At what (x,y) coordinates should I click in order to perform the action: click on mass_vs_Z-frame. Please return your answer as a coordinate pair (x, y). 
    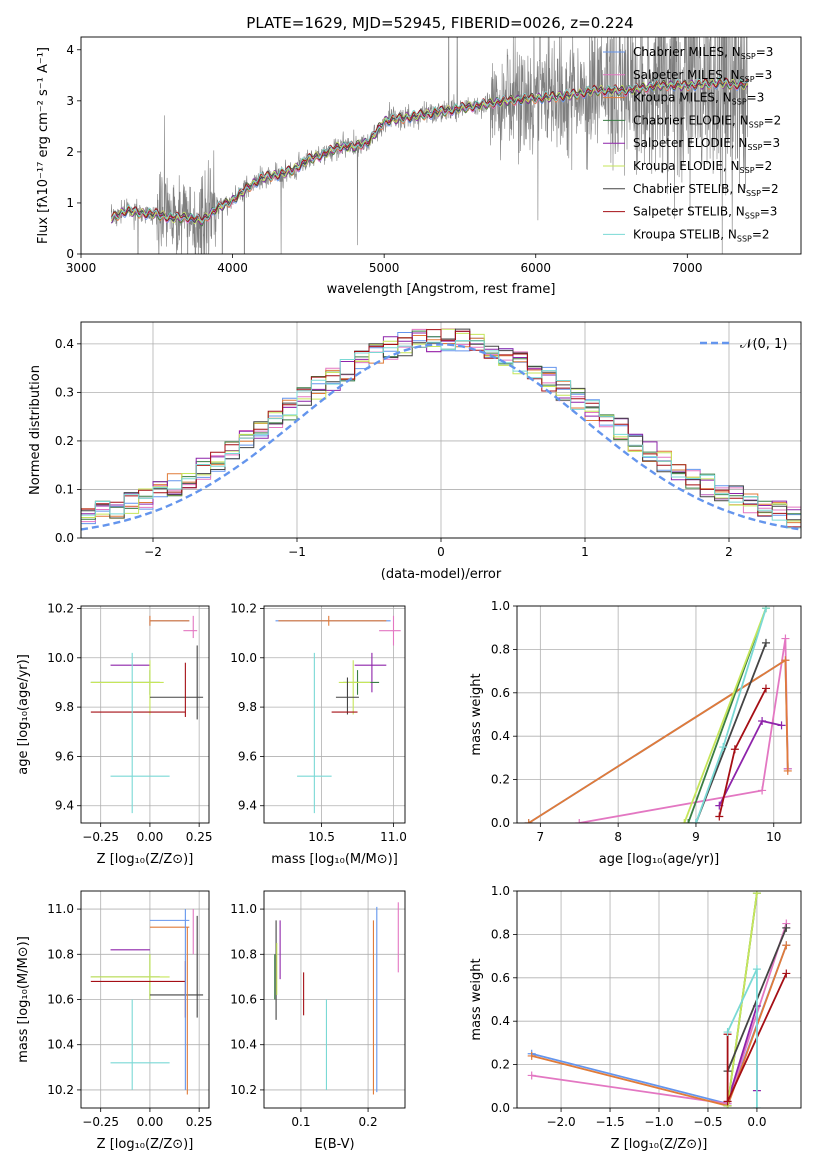
    Looking at the image, I should click on (145, 999).